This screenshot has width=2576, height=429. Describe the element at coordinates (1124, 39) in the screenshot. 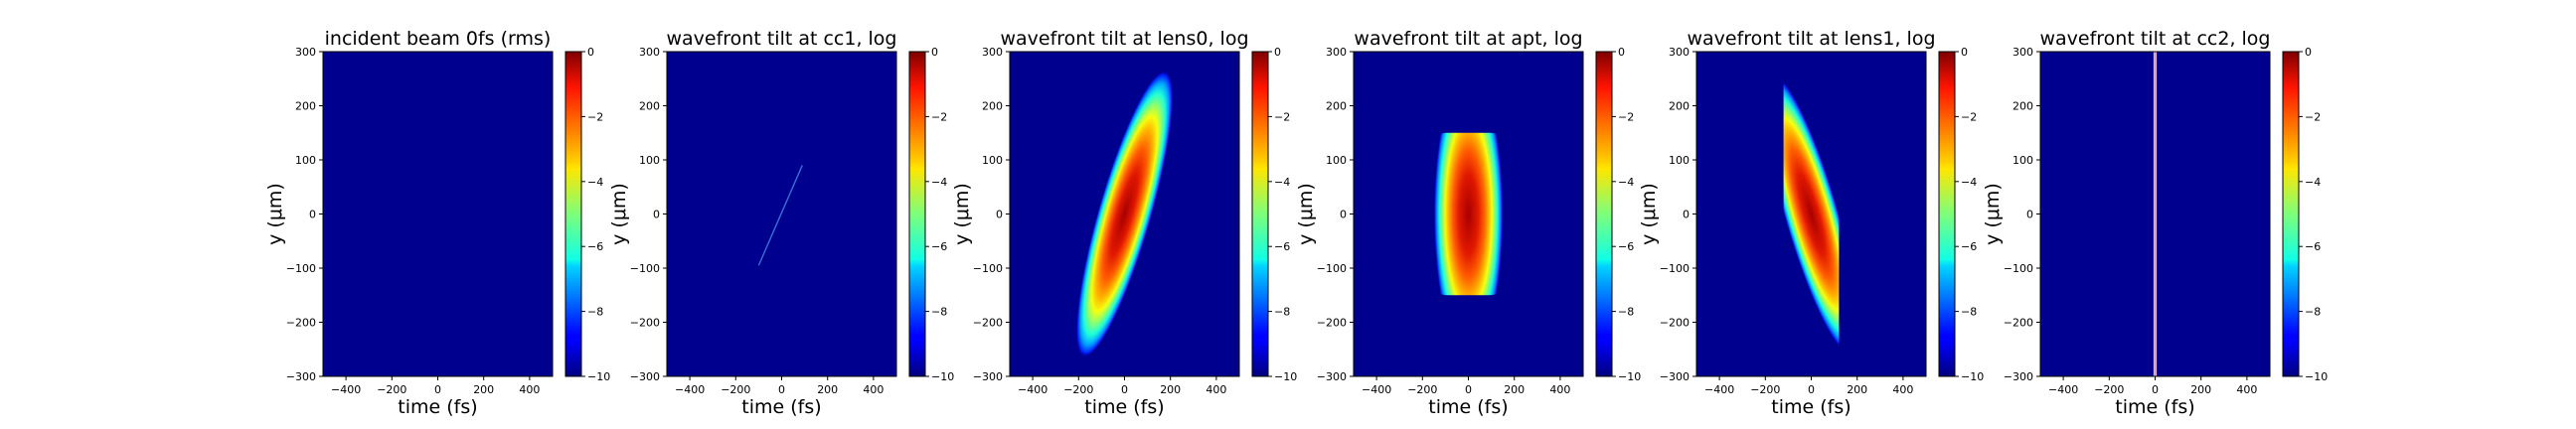

I see `chart-title: wavefront tilt at lens0, log` at that location.